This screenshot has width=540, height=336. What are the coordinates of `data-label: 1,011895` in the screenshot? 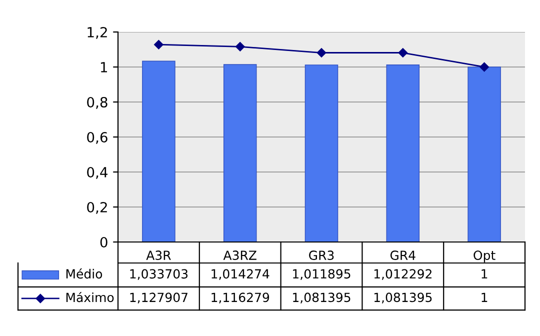 It's located at (321, 274).